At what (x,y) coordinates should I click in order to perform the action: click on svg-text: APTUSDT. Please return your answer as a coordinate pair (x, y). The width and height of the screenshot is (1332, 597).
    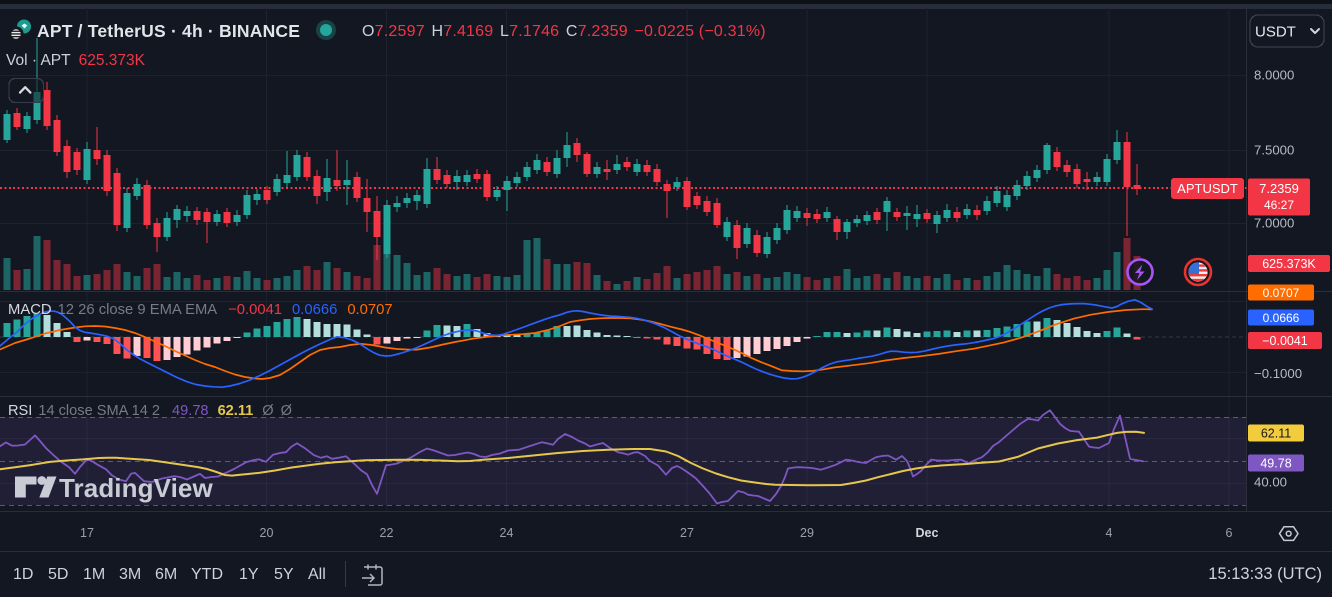
    Looking at the image, I should click on (1207, 188).